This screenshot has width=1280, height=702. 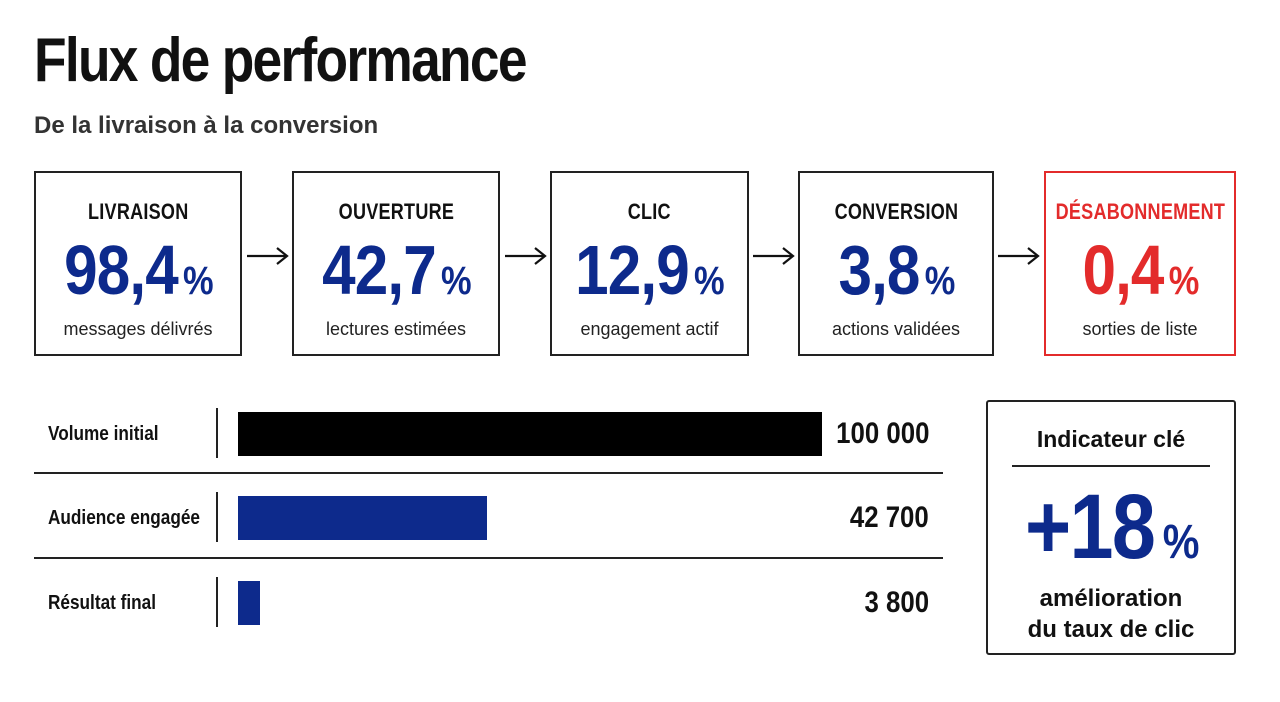 I want to click on funnel-card-value: 98,4%, so click(x=138, y=270).